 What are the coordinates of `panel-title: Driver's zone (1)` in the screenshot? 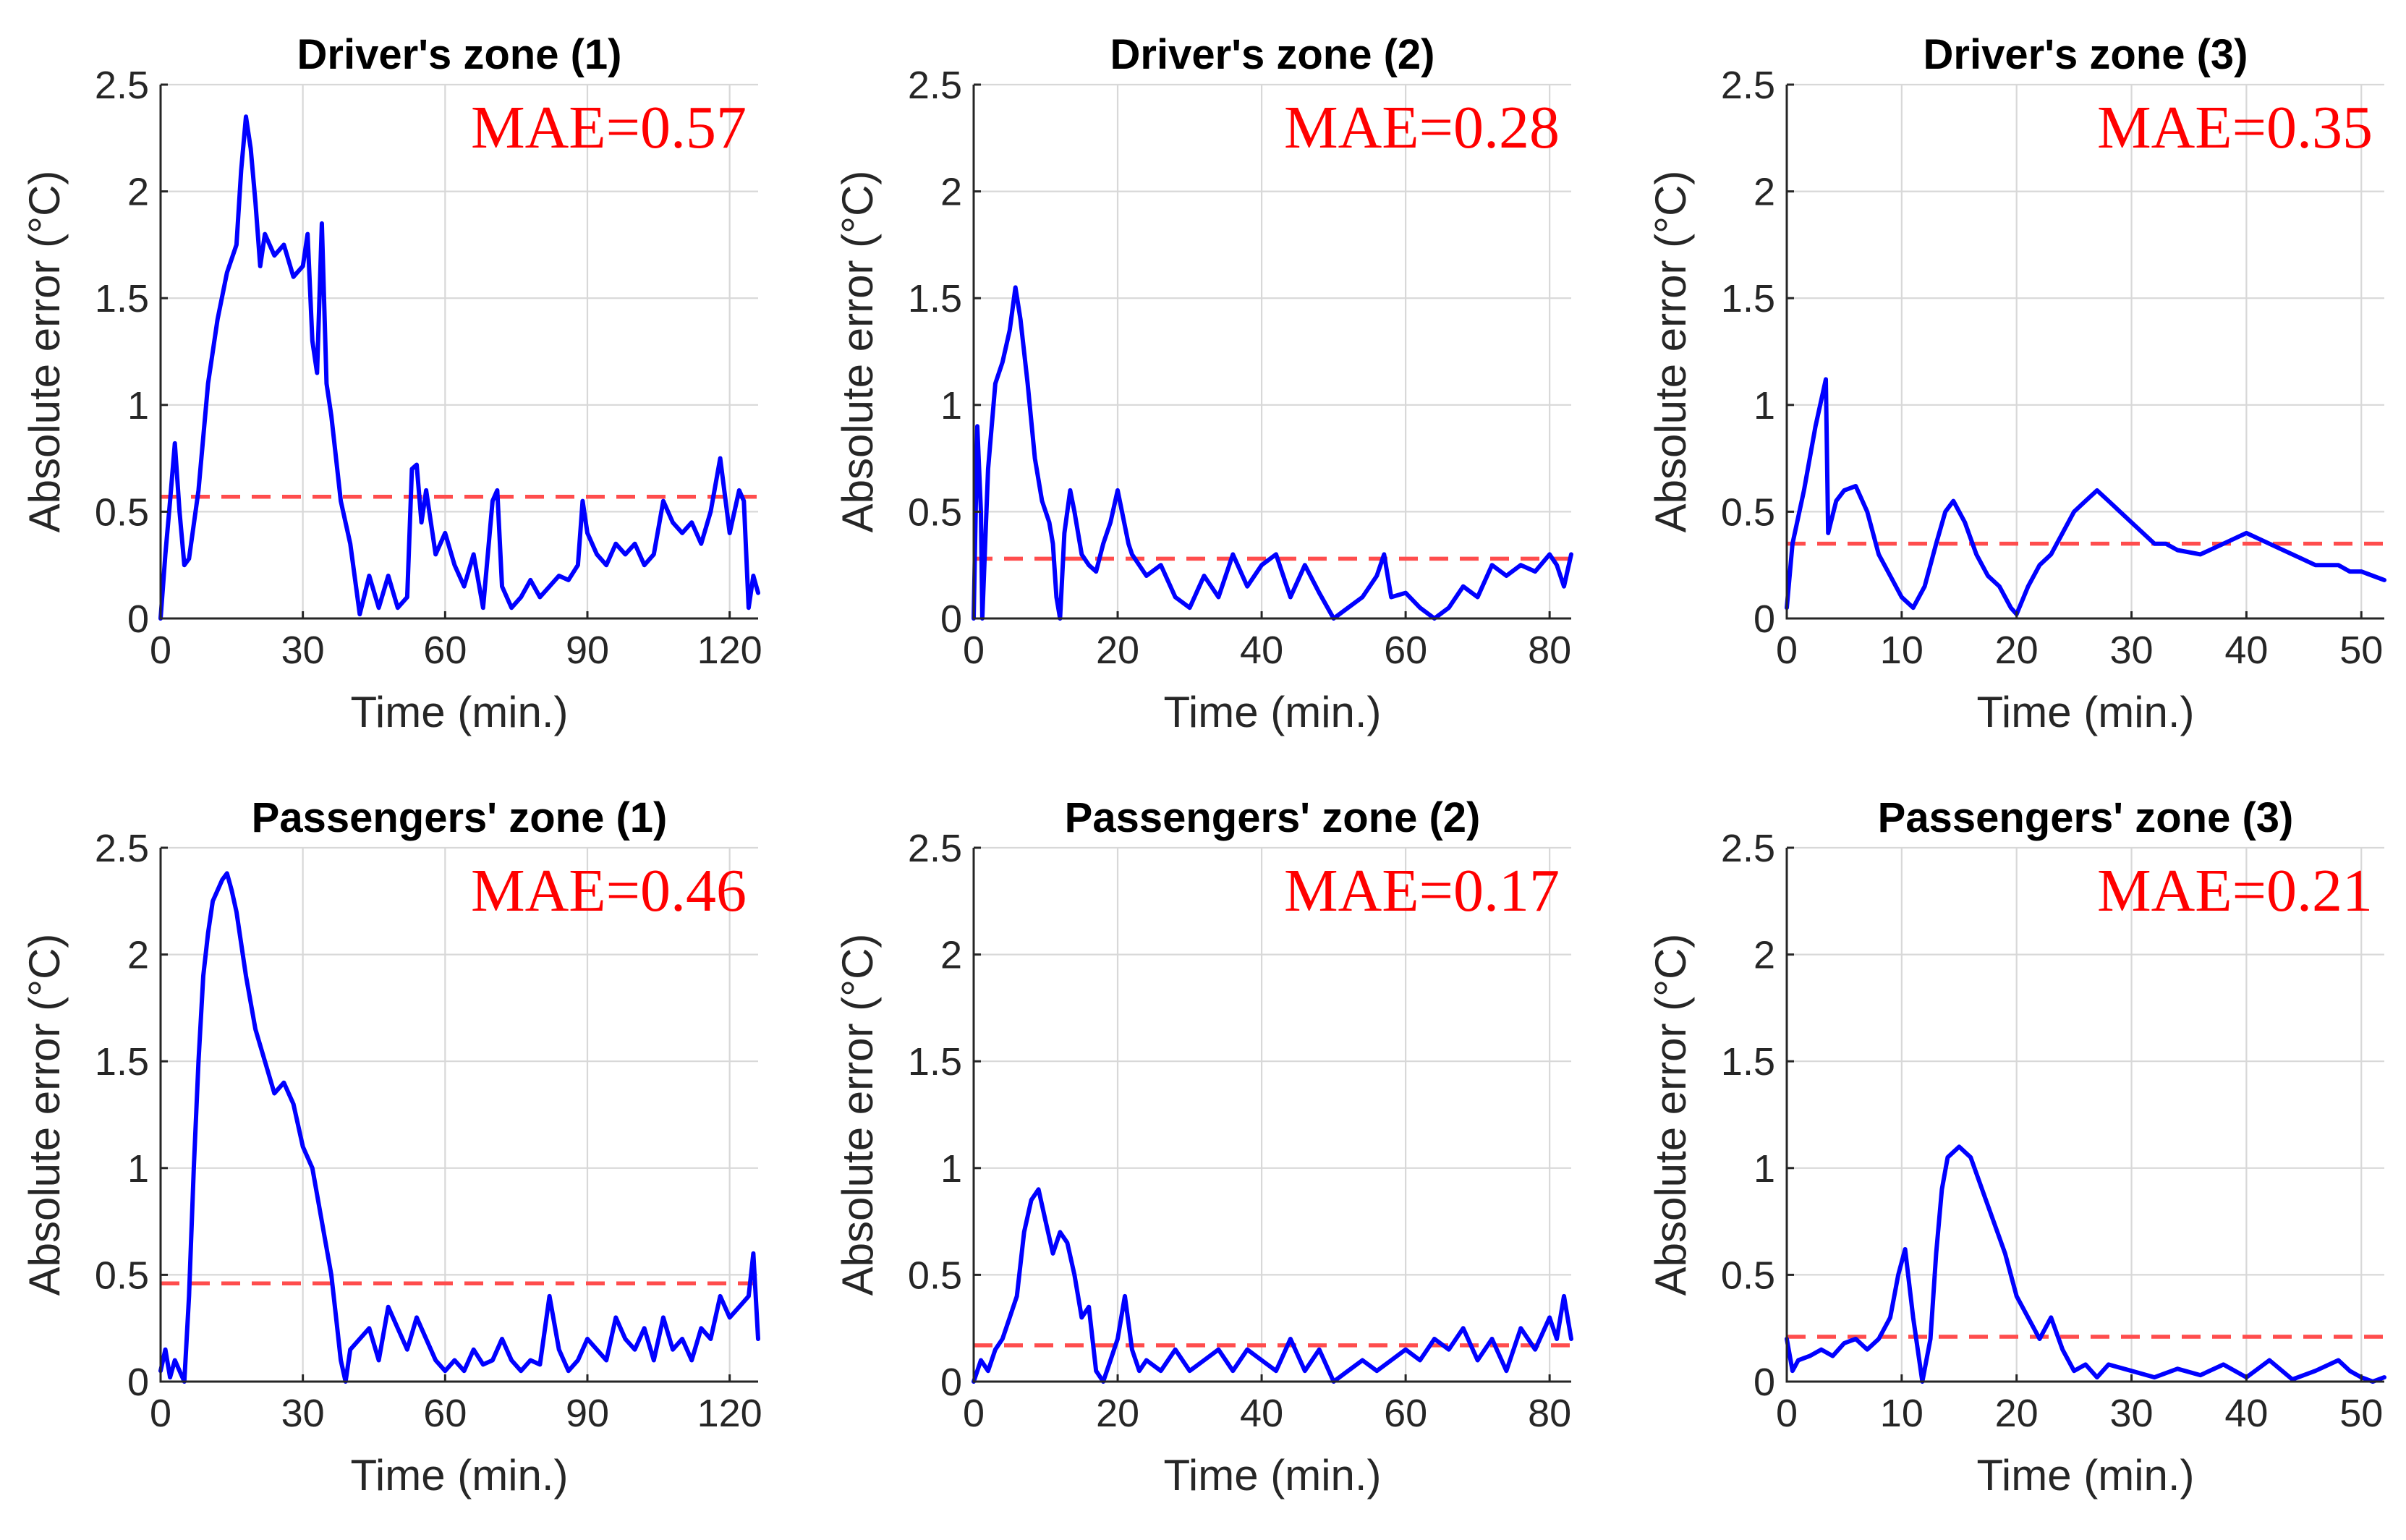 It's located at (459, 54).